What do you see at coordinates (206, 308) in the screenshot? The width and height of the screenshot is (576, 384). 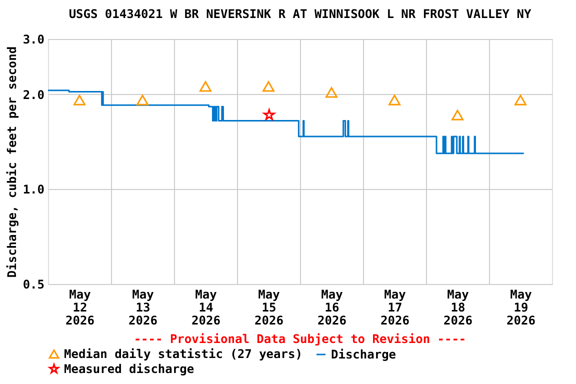 I see `x-tick-label: May 14 2026` at bounding box center [206, 308].